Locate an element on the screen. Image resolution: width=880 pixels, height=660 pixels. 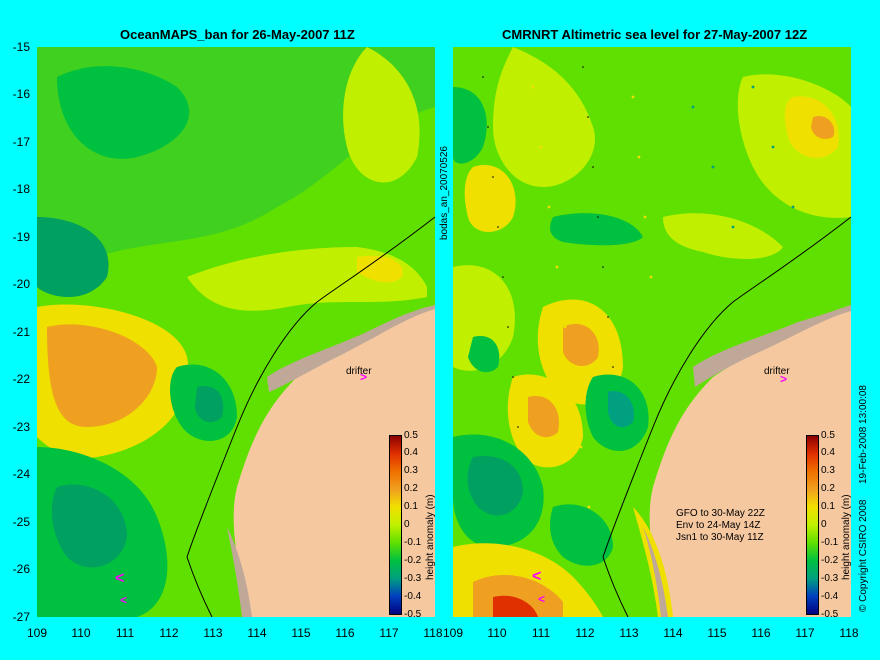
y-tick: -22 is located at coordinates (21, 379).